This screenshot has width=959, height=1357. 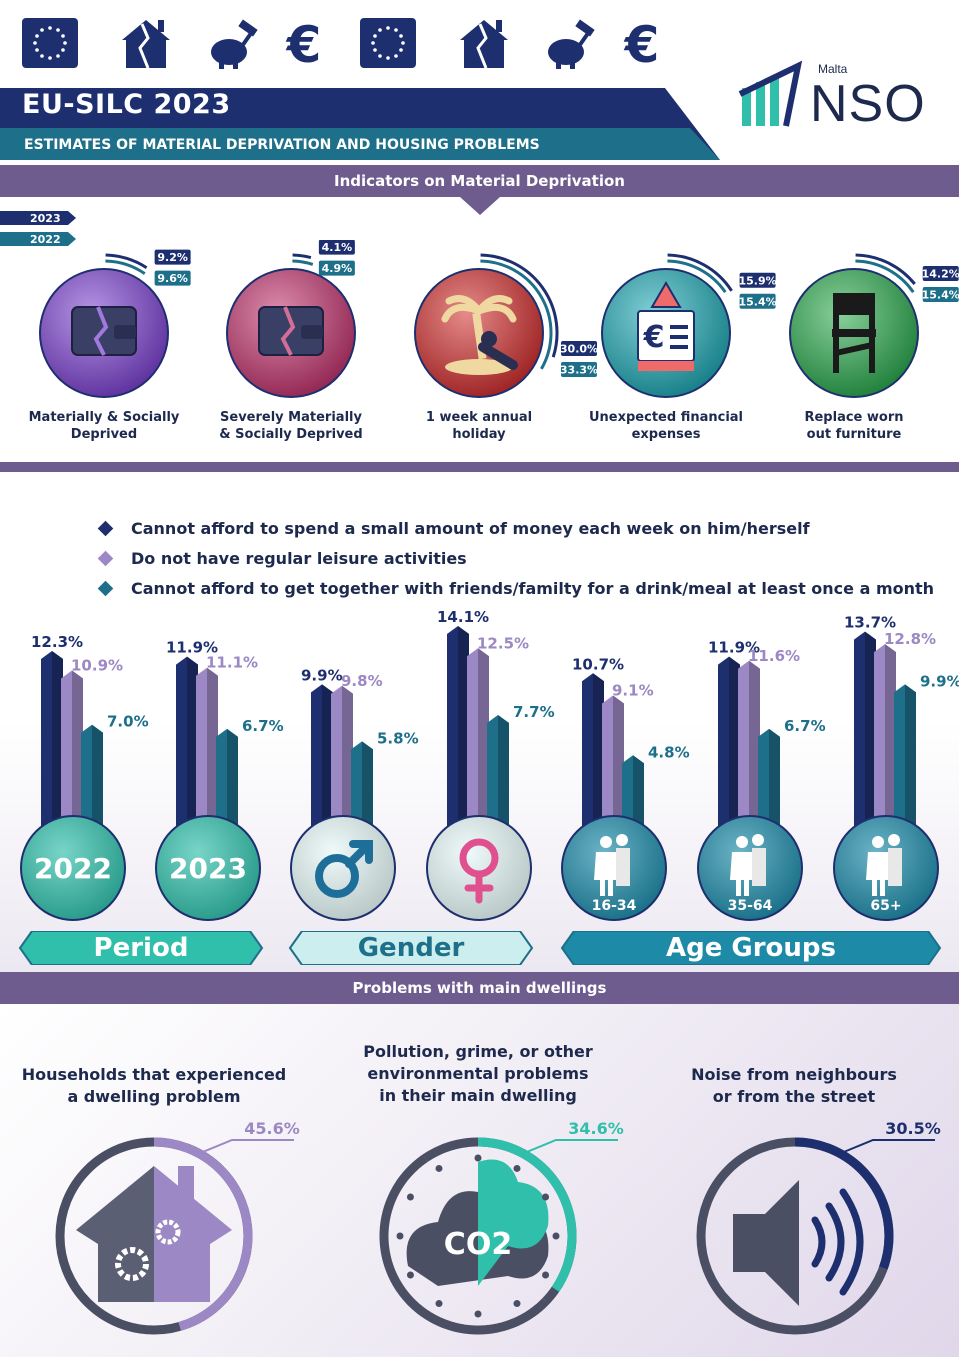 I want to click on dwelling-gauge-0: 45.6%, so click(x=177, y=1227).